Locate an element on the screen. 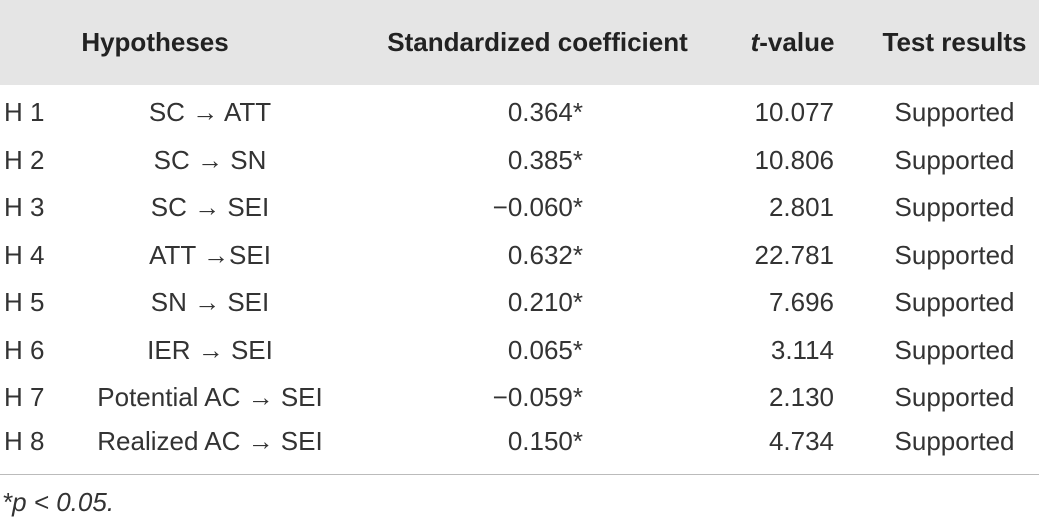  header-cell: Test results is located at coordinates (954, 42).